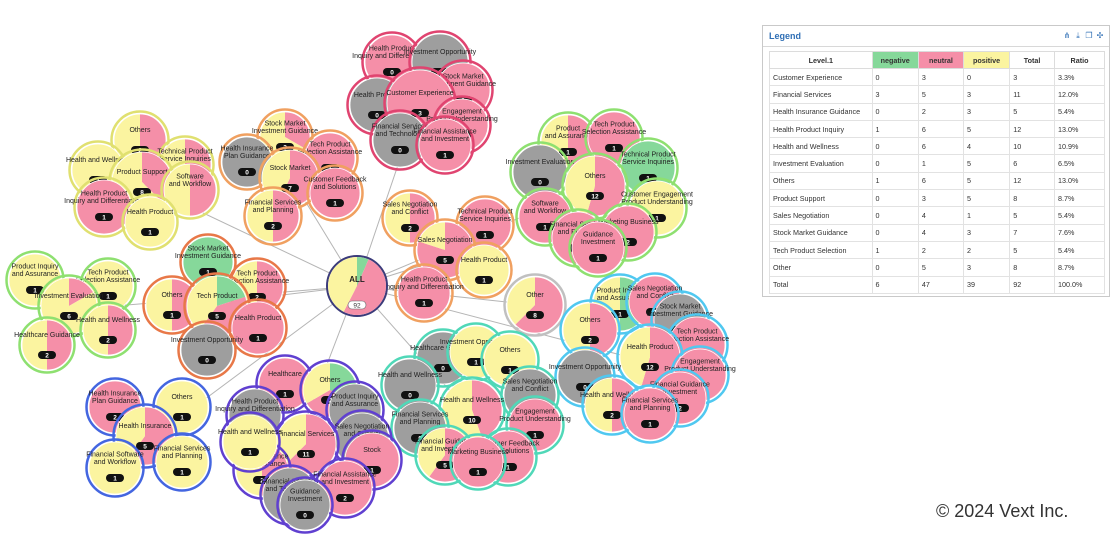 The image size is (1112, 552). Describe the element at coordinates (108, 330) in the screenshot. I see `topic-node: Health and Wellness 2` at that location.